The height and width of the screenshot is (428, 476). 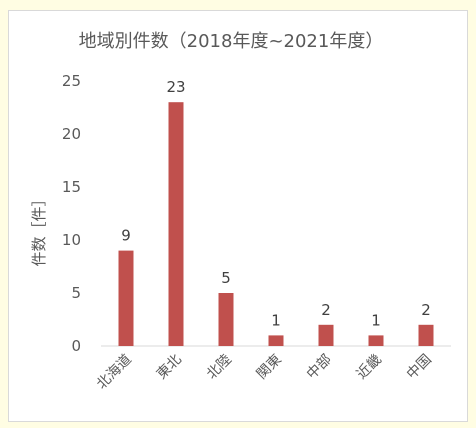 I want to click on y-axis-title: 件数［件］, so click(x=39, y=228).